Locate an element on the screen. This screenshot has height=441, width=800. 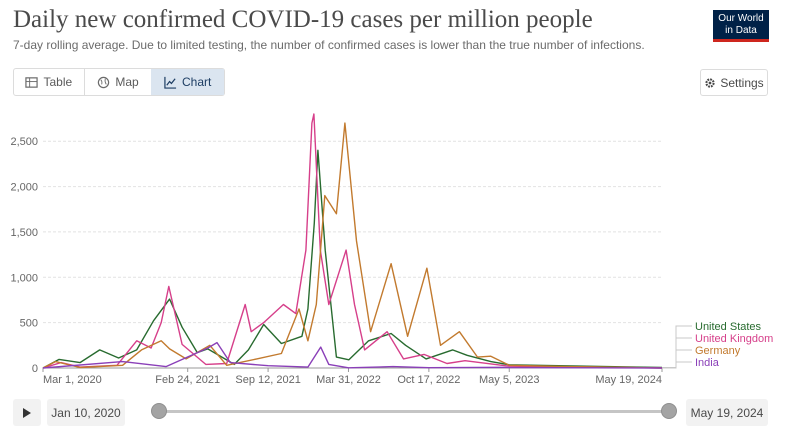
settings-label: Settings is located at coordinates (742, 82).